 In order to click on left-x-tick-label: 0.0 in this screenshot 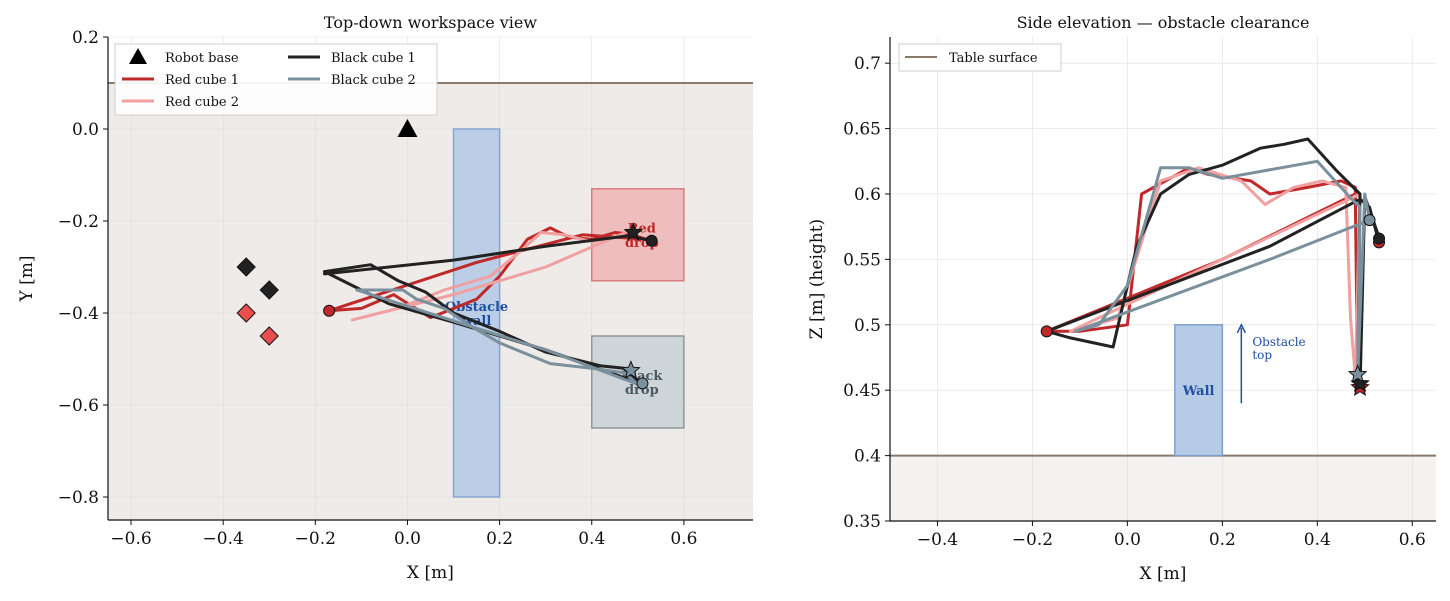, I will do `click(407, 539)`.